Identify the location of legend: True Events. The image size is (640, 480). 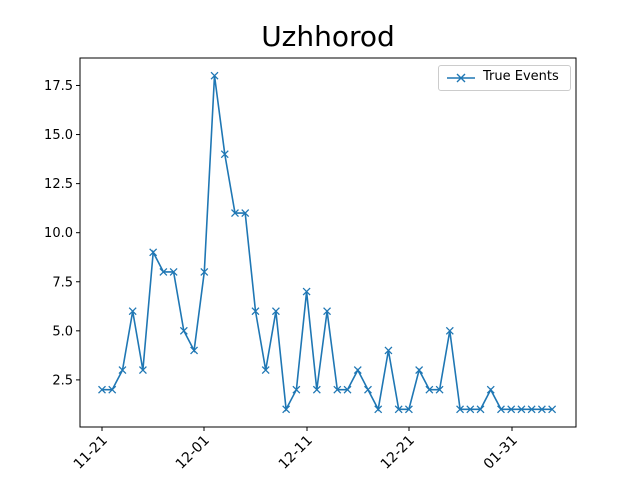
(504, 78).